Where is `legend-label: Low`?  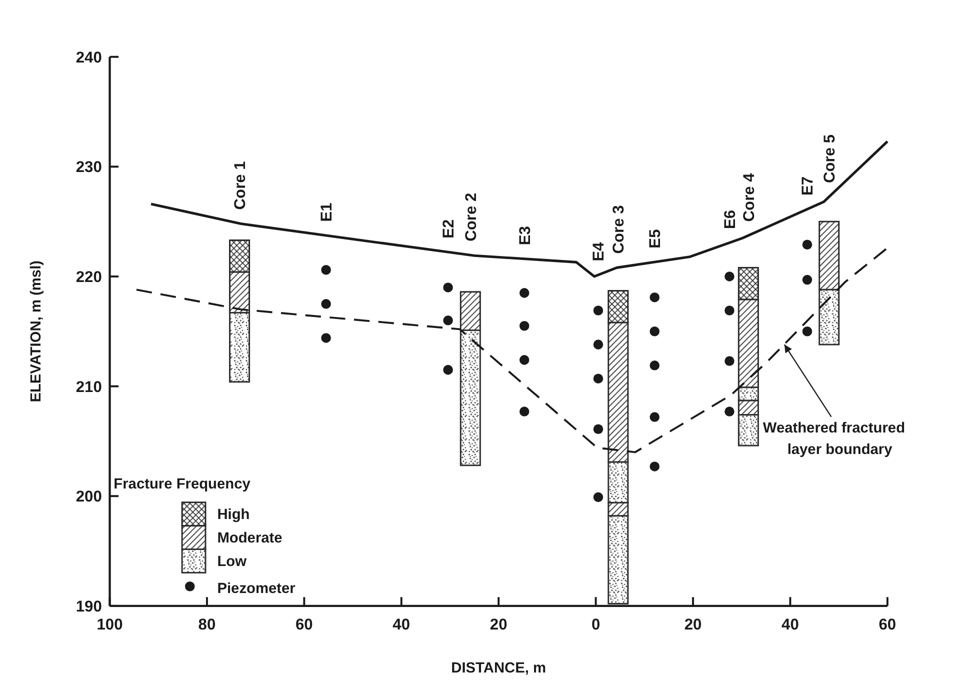 legend-label: Low is located at coordinates (232, 562).